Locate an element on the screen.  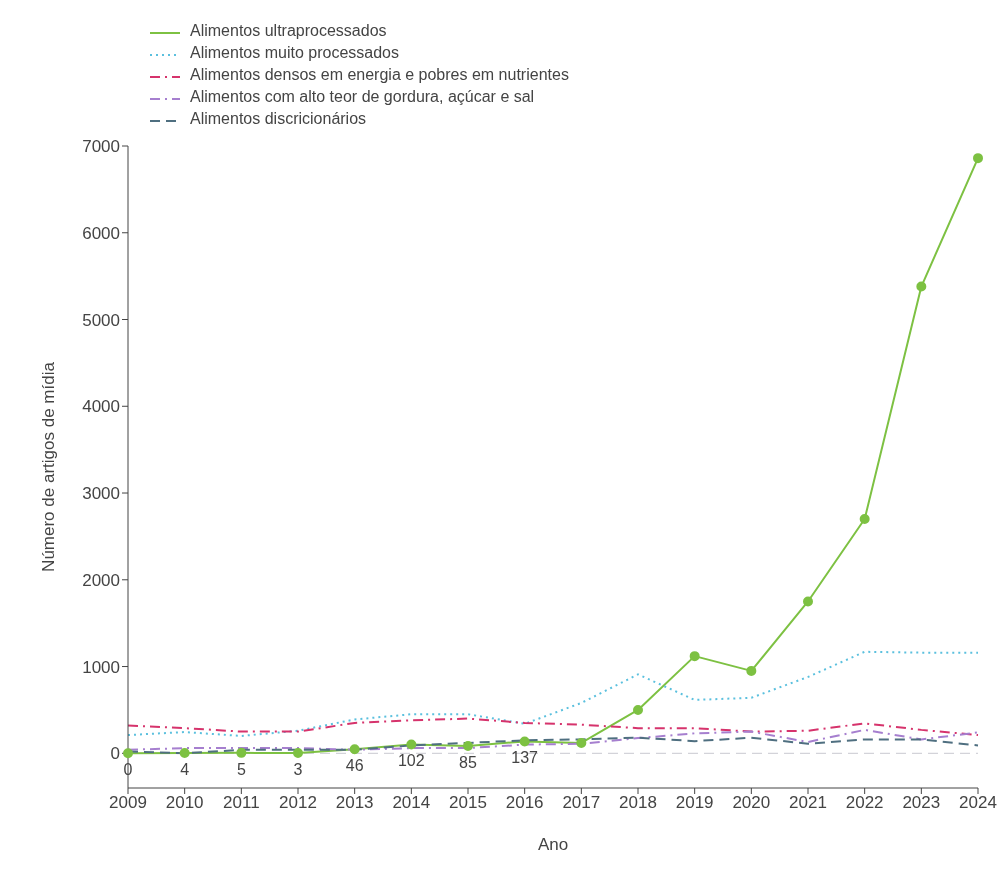
y-tick-label: 4000 is located at coordinates (101, 407).